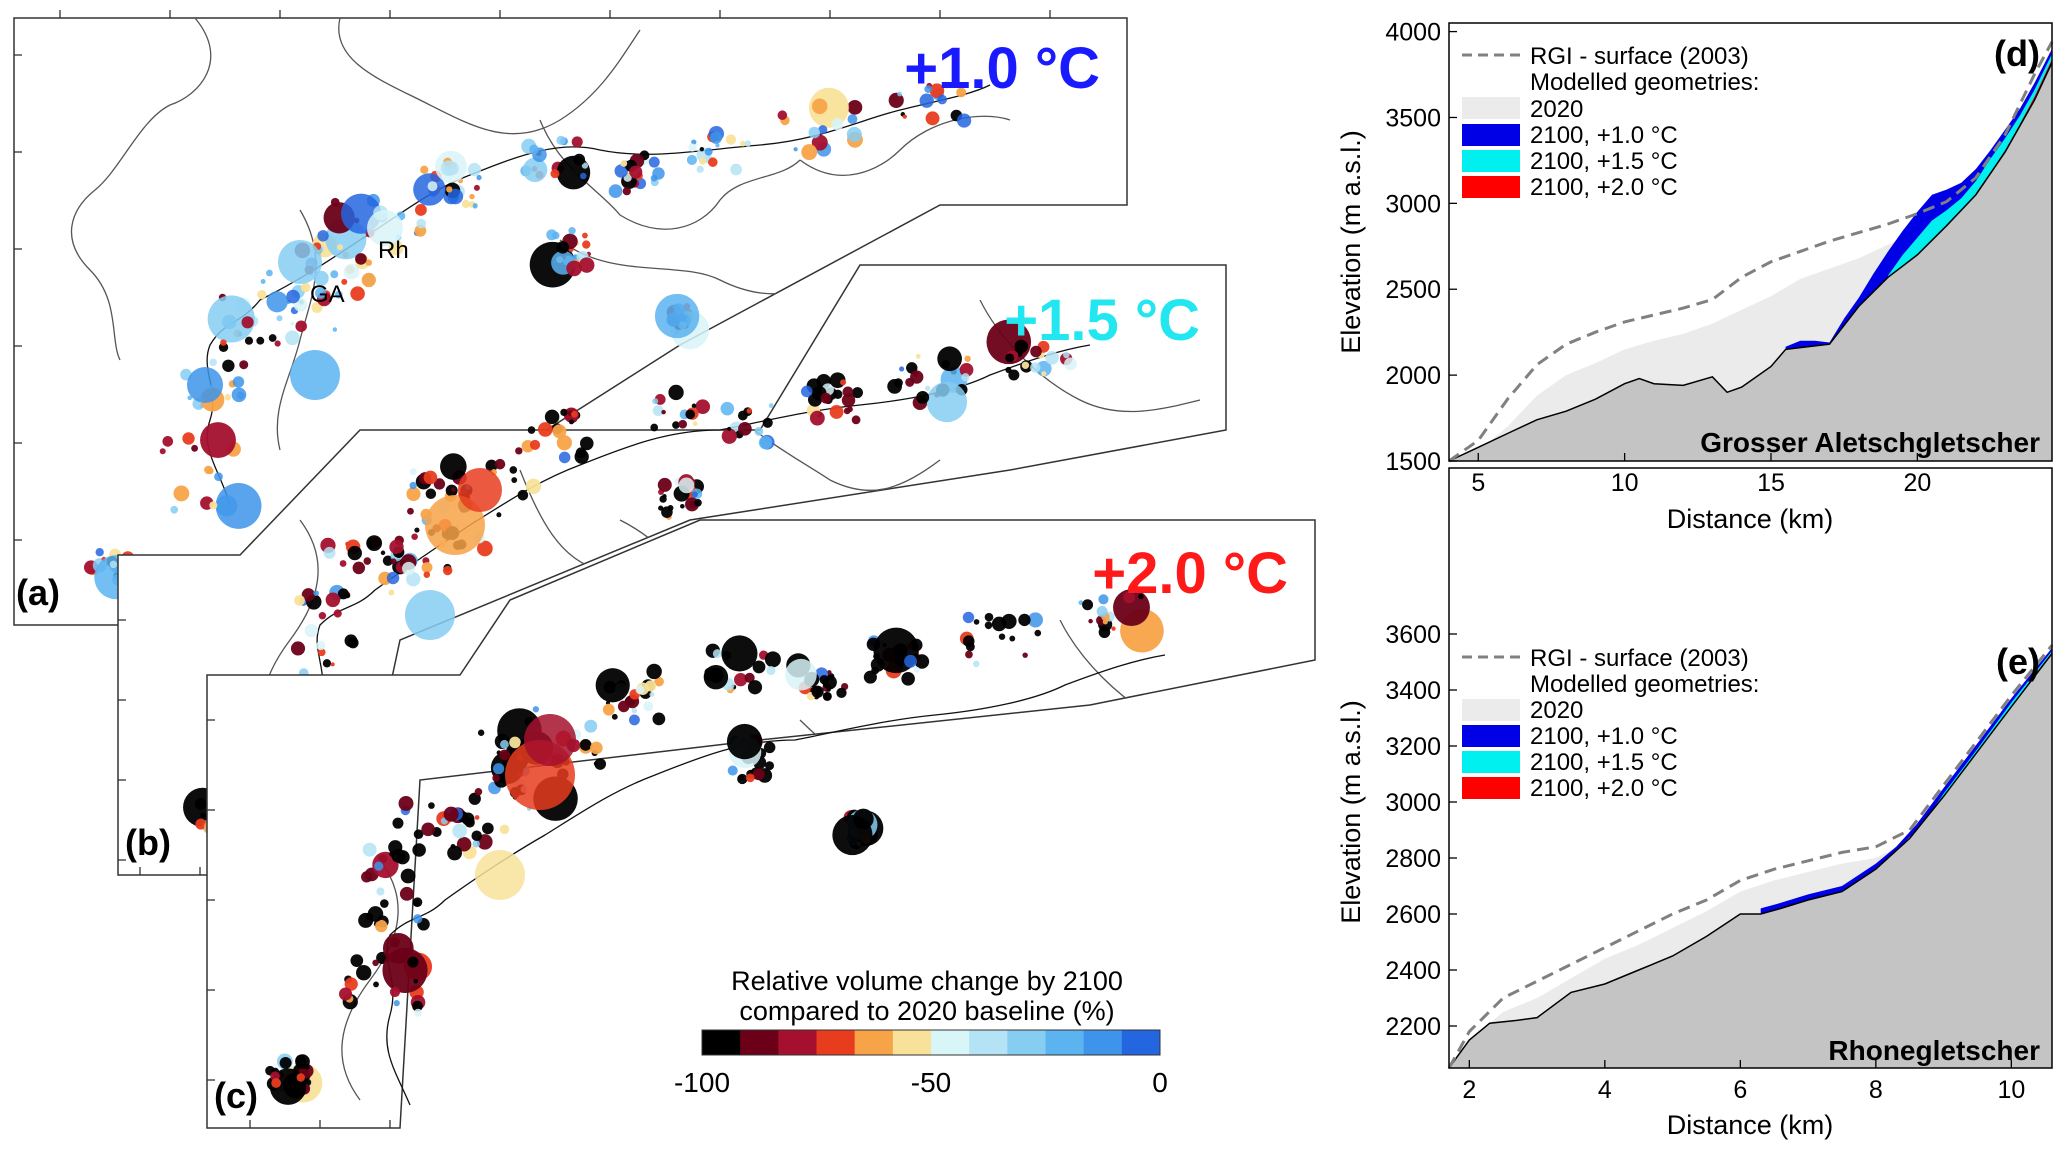 Image resolution: width=2067 pixels, height=1154 pixels. Describe the element at coordinates (1491, 108) in the screenshot. I see `legend-2020-swatch-d` at that location.